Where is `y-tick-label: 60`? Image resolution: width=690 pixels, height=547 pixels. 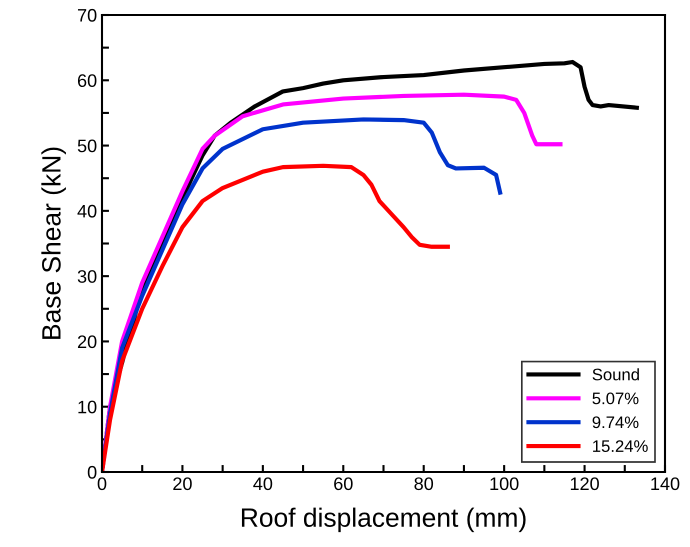 y-tick-label: 60 is located at coordinates (87, 81).